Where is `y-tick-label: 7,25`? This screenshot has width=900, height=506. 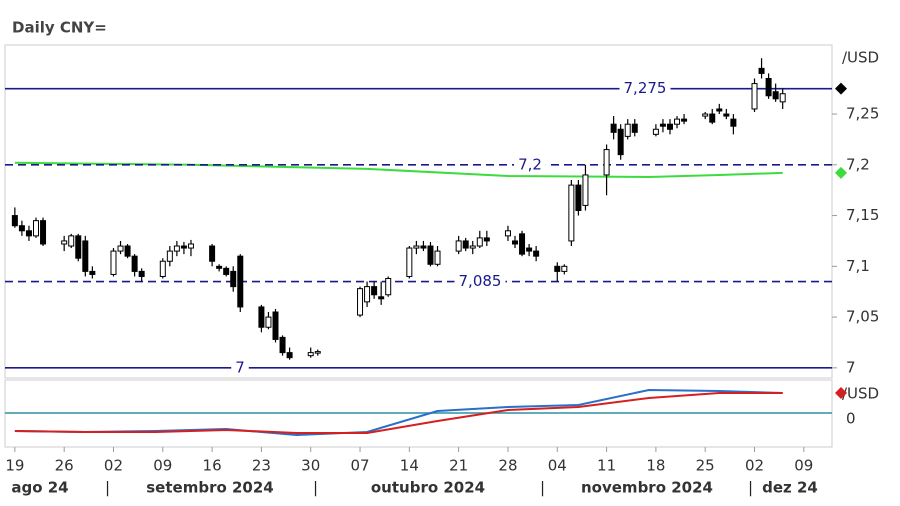
y-tick-label: 7,25 is located at coordinates (862, 114).